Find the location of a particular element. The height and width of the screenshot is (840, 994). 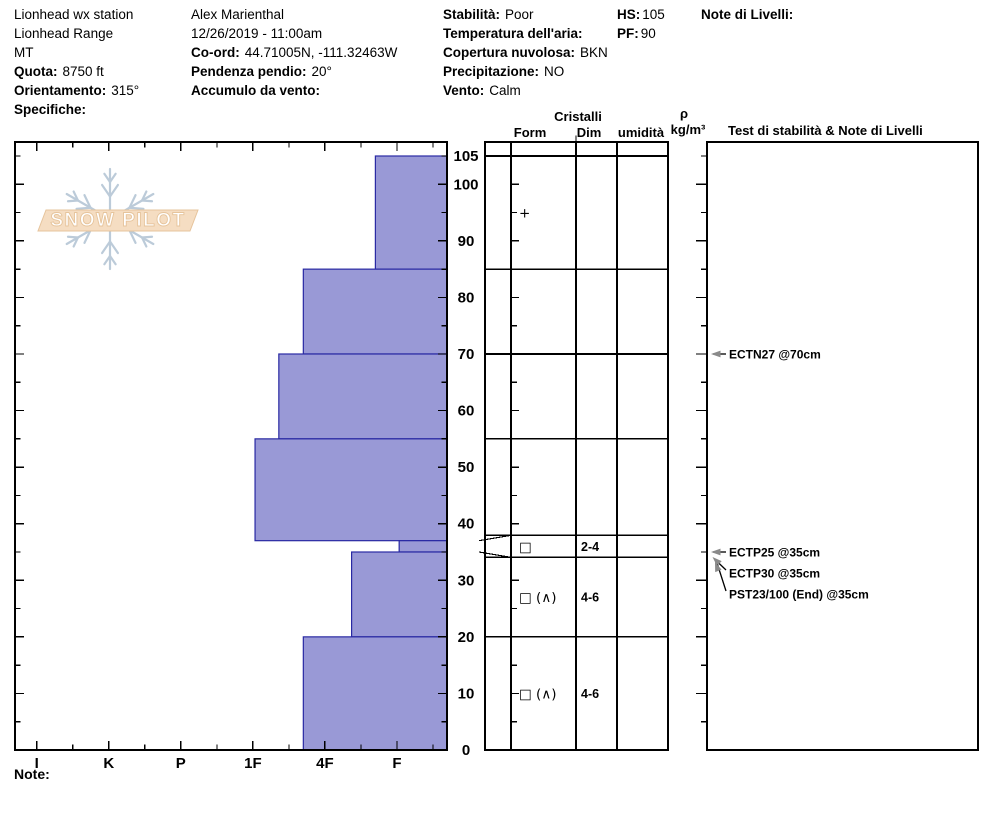

col-header-dim: Dim is located at coordinates (589, 132).